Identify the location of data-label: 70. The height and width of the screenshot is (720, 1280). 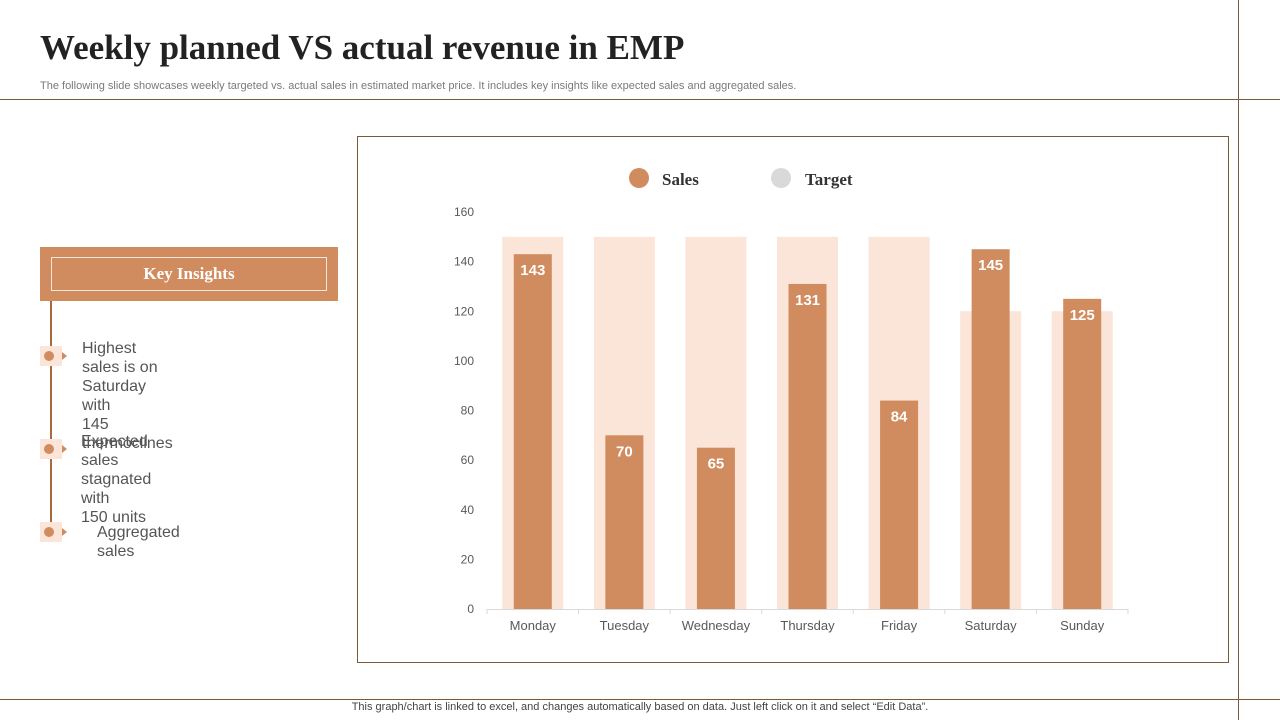
(624, 451).